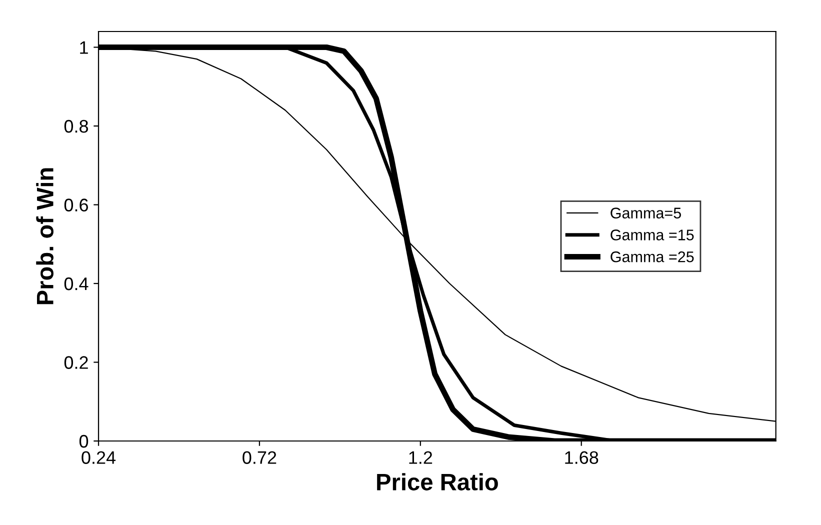 The image size is (821, 525). I want to click on y-tick-label: 0.8, so click(76, 126).